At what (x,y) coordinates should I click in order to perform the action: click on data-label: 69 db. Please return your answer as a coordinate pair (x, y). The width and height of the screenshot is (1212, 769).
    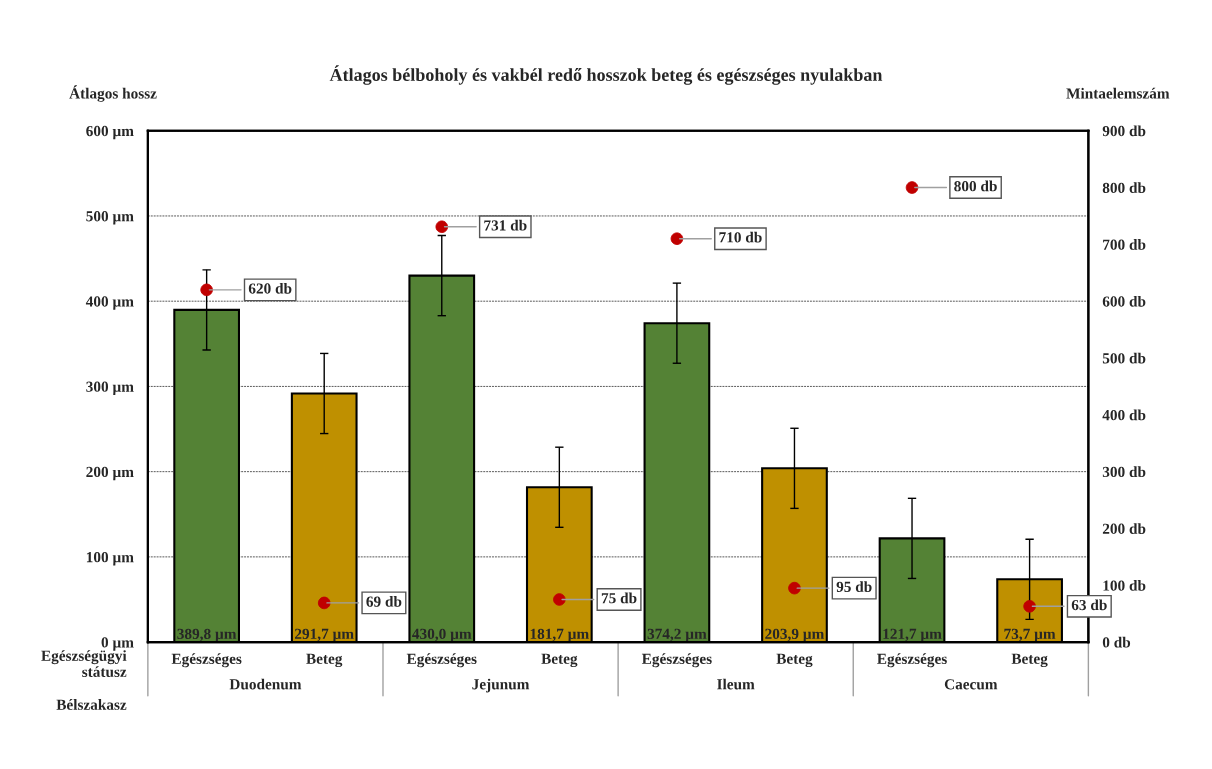
    Looking at the image, I should click on (384, 601).